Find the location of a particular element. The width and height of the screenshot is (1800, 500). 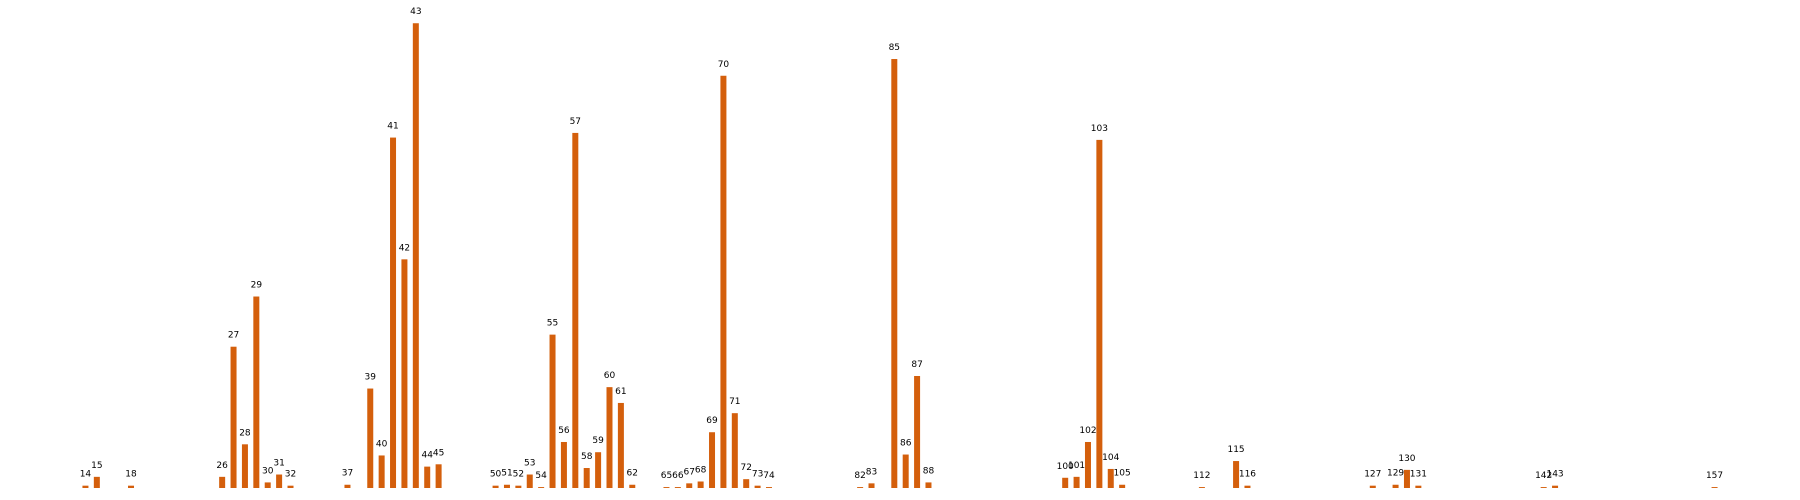

peak-label: 66 is located at coordinates (678, 476).